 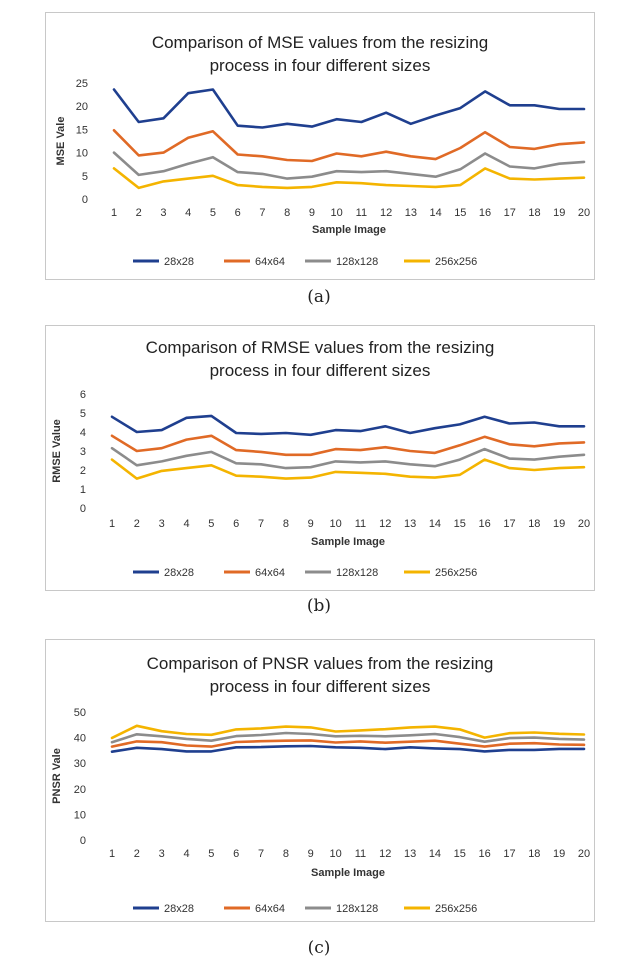 I want to click on y-axis-label: RMSE Value, so click(x=57, y=451).